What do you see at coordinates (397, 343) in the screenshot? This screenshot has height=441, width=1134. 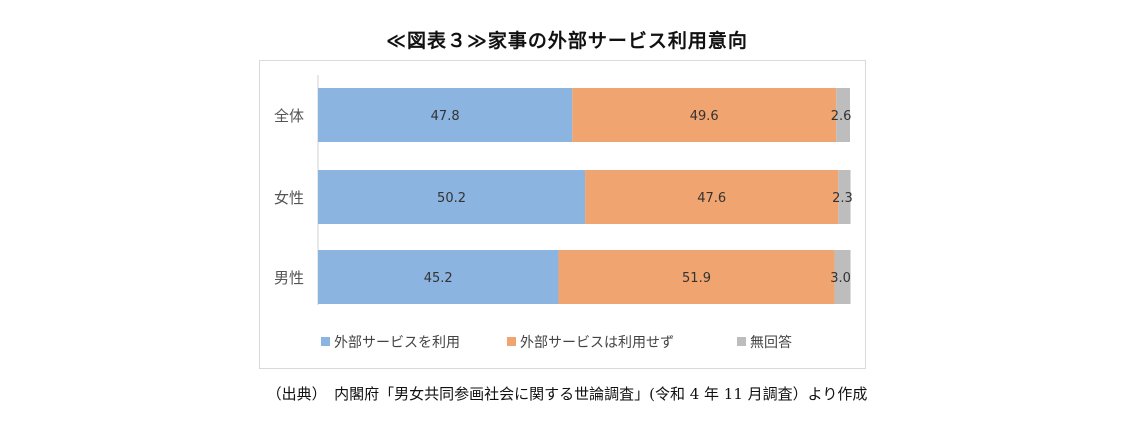 I see `legend-label: 外部サービスを利用` at bounding box center [397, 343].